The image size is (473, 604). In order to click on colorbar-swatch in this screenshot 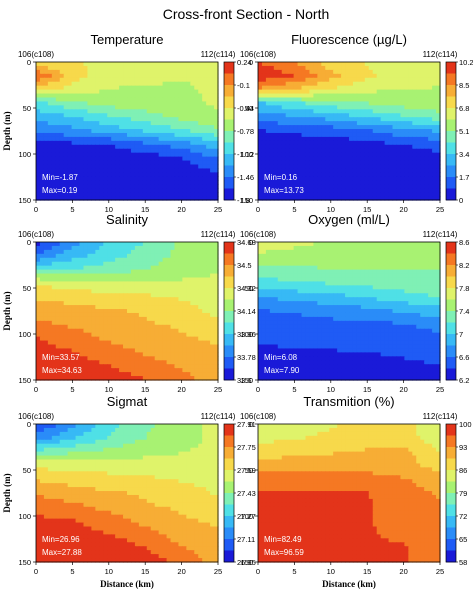, I will do `click(229, 271)`.